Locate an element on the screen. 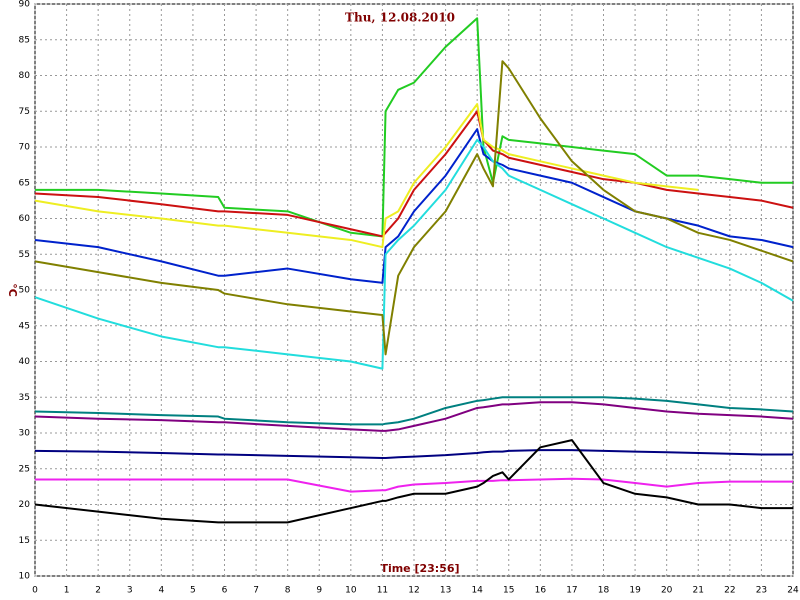  y-tick-label: 65 is located at coordinates (24, 183).